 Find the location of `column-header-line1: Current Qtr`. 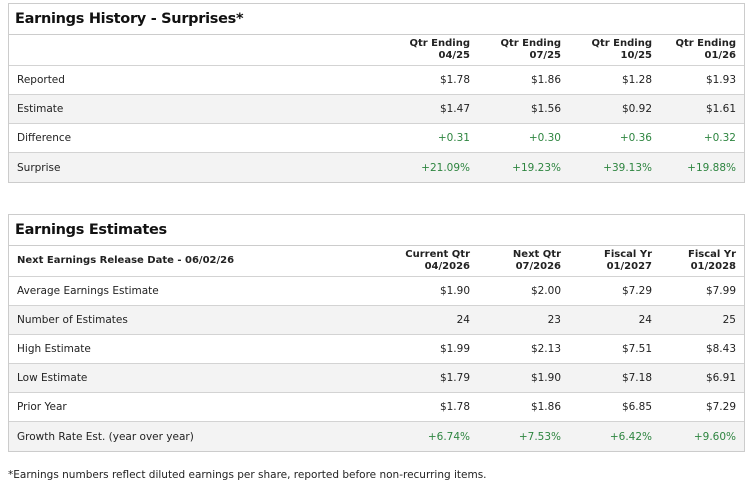

column-header-line1: Current Qtr is located at coordinates (437, 254).